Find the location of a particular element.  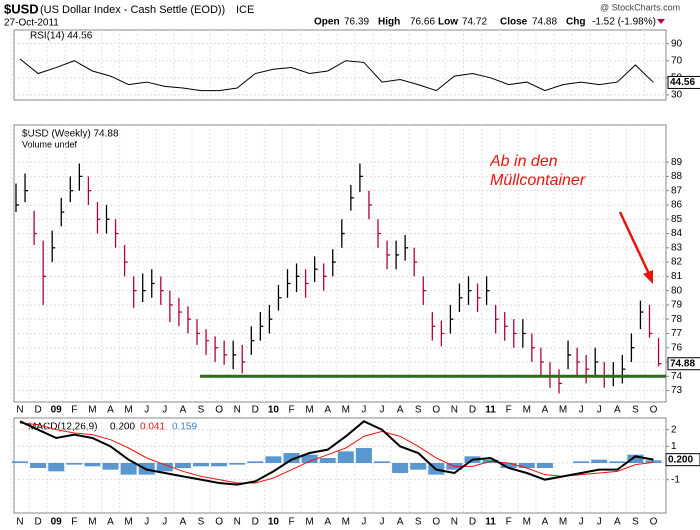

x-tick-label: 11 is located at coordinates (490, 522).